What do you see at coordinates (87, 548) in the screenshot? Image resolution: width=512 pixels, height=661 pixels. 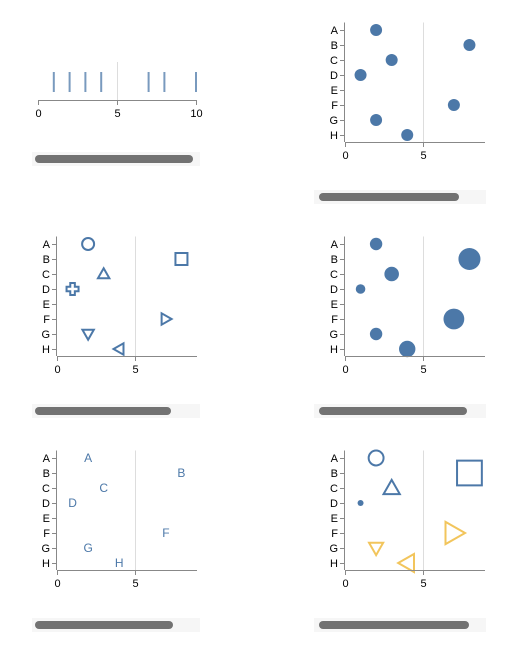 I see `text-mark: G` at bounding box center [87, 548].